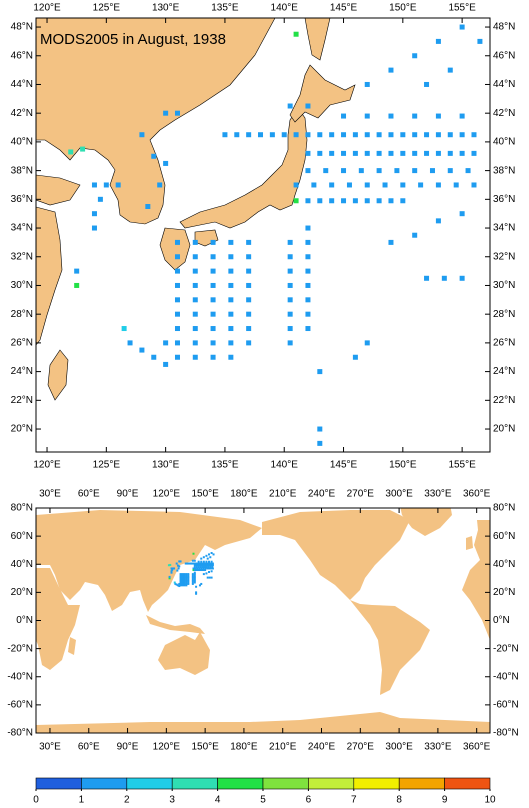 This screenshot has width=529, height=808. I want to click on lon-label: 330°E, so click(438, 494).